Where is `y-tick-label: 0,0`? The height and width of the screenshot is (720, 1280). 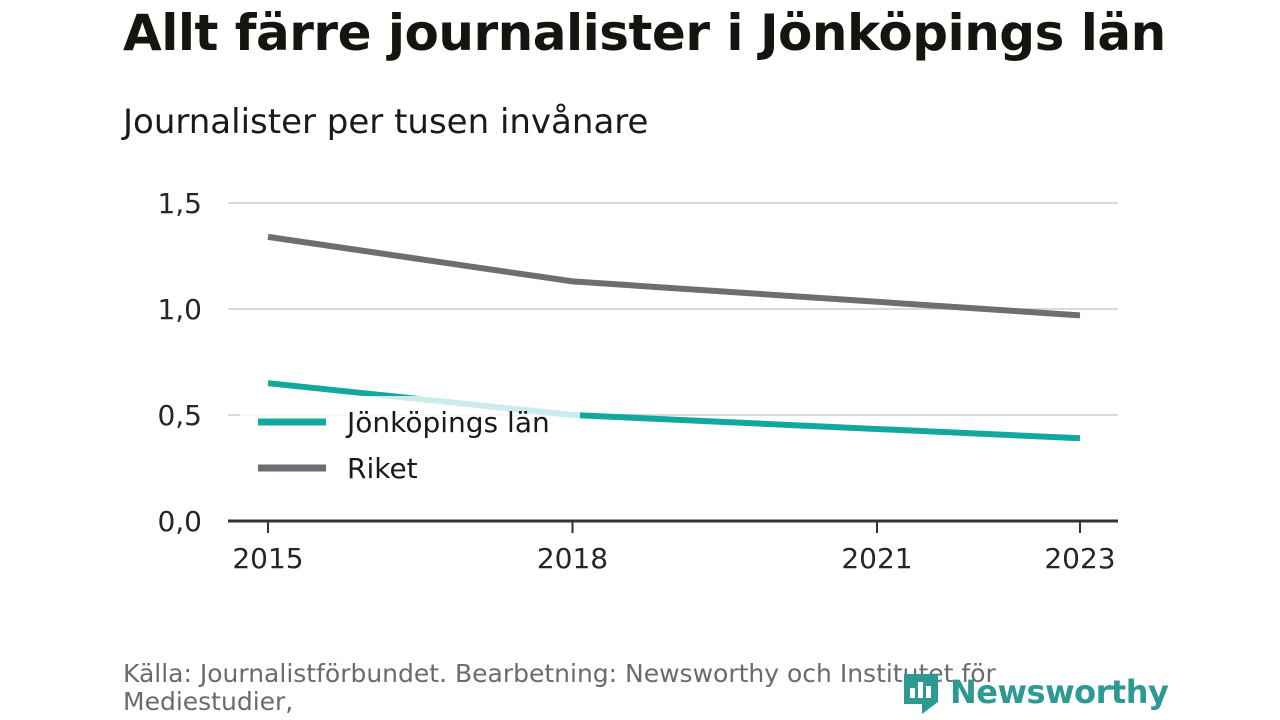 y-tick-label: 0,0 is located at coordinates (179, 521).